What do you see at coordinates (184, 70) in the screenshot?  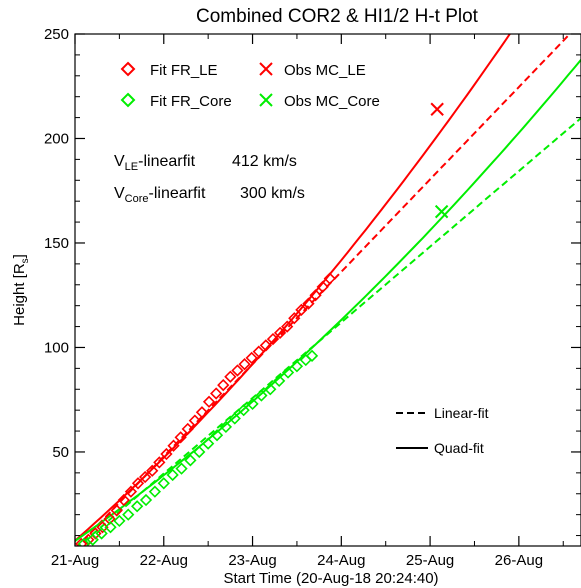 I see `legend-label-fit-fr-le: Fit FR_LE` at bounding box center [184, 70].